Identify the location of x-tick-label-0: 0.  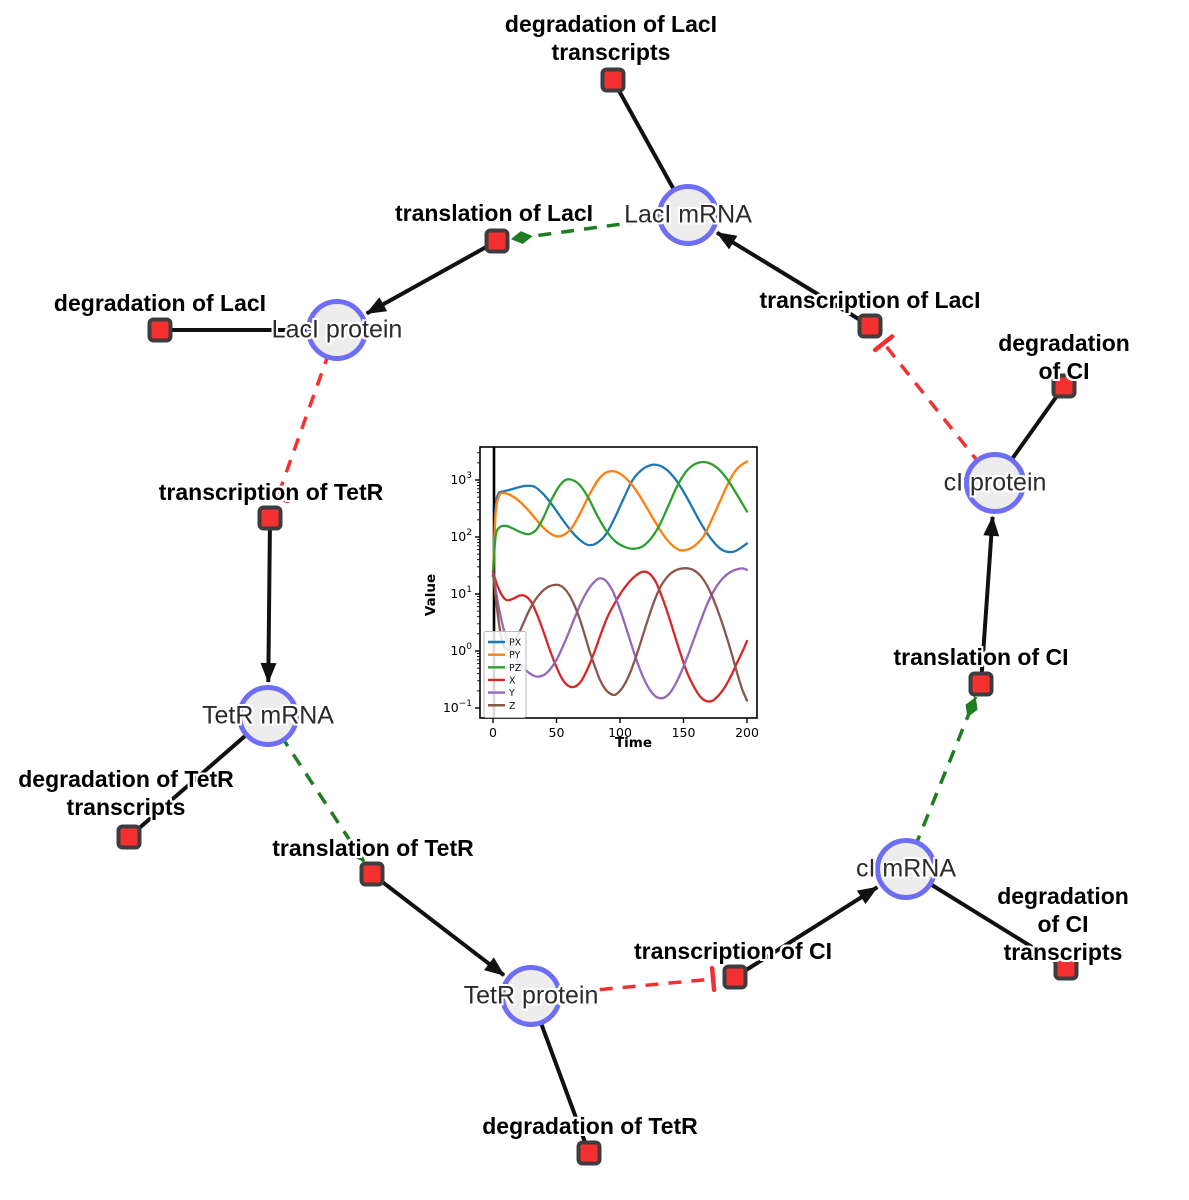
(493, 732).